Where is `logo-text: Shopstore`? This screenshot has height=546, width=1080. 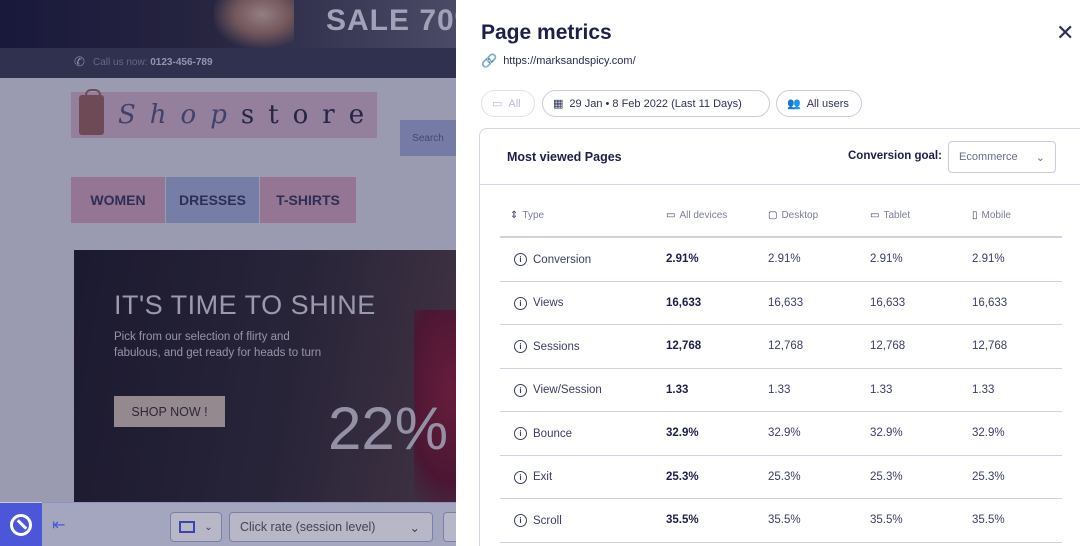
logo-text: Shopstore is located at coordinates (248, 115).